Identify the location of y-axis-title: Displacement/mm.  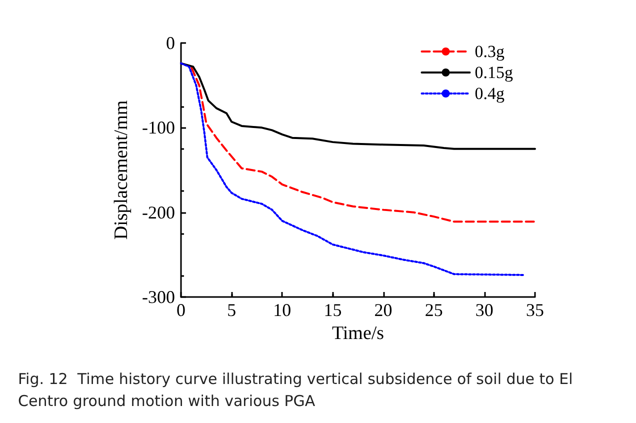
(121, 170).